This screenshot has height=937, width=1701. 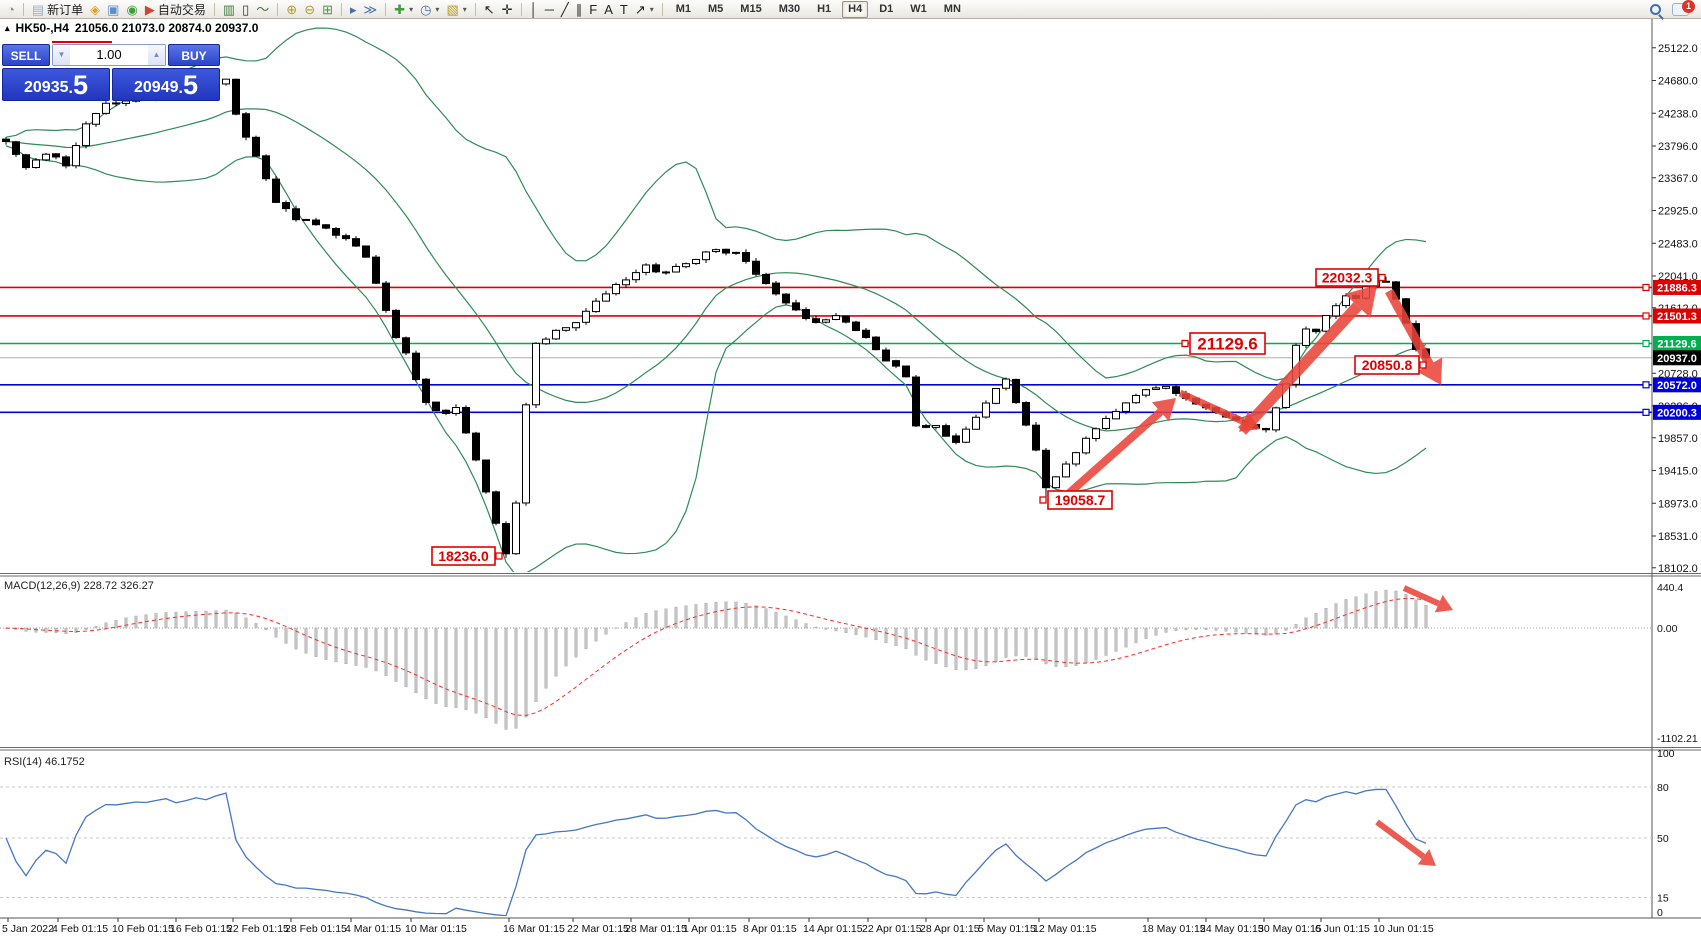 I want to click on line-chart-icon: ～, so click(x=262, y=9).